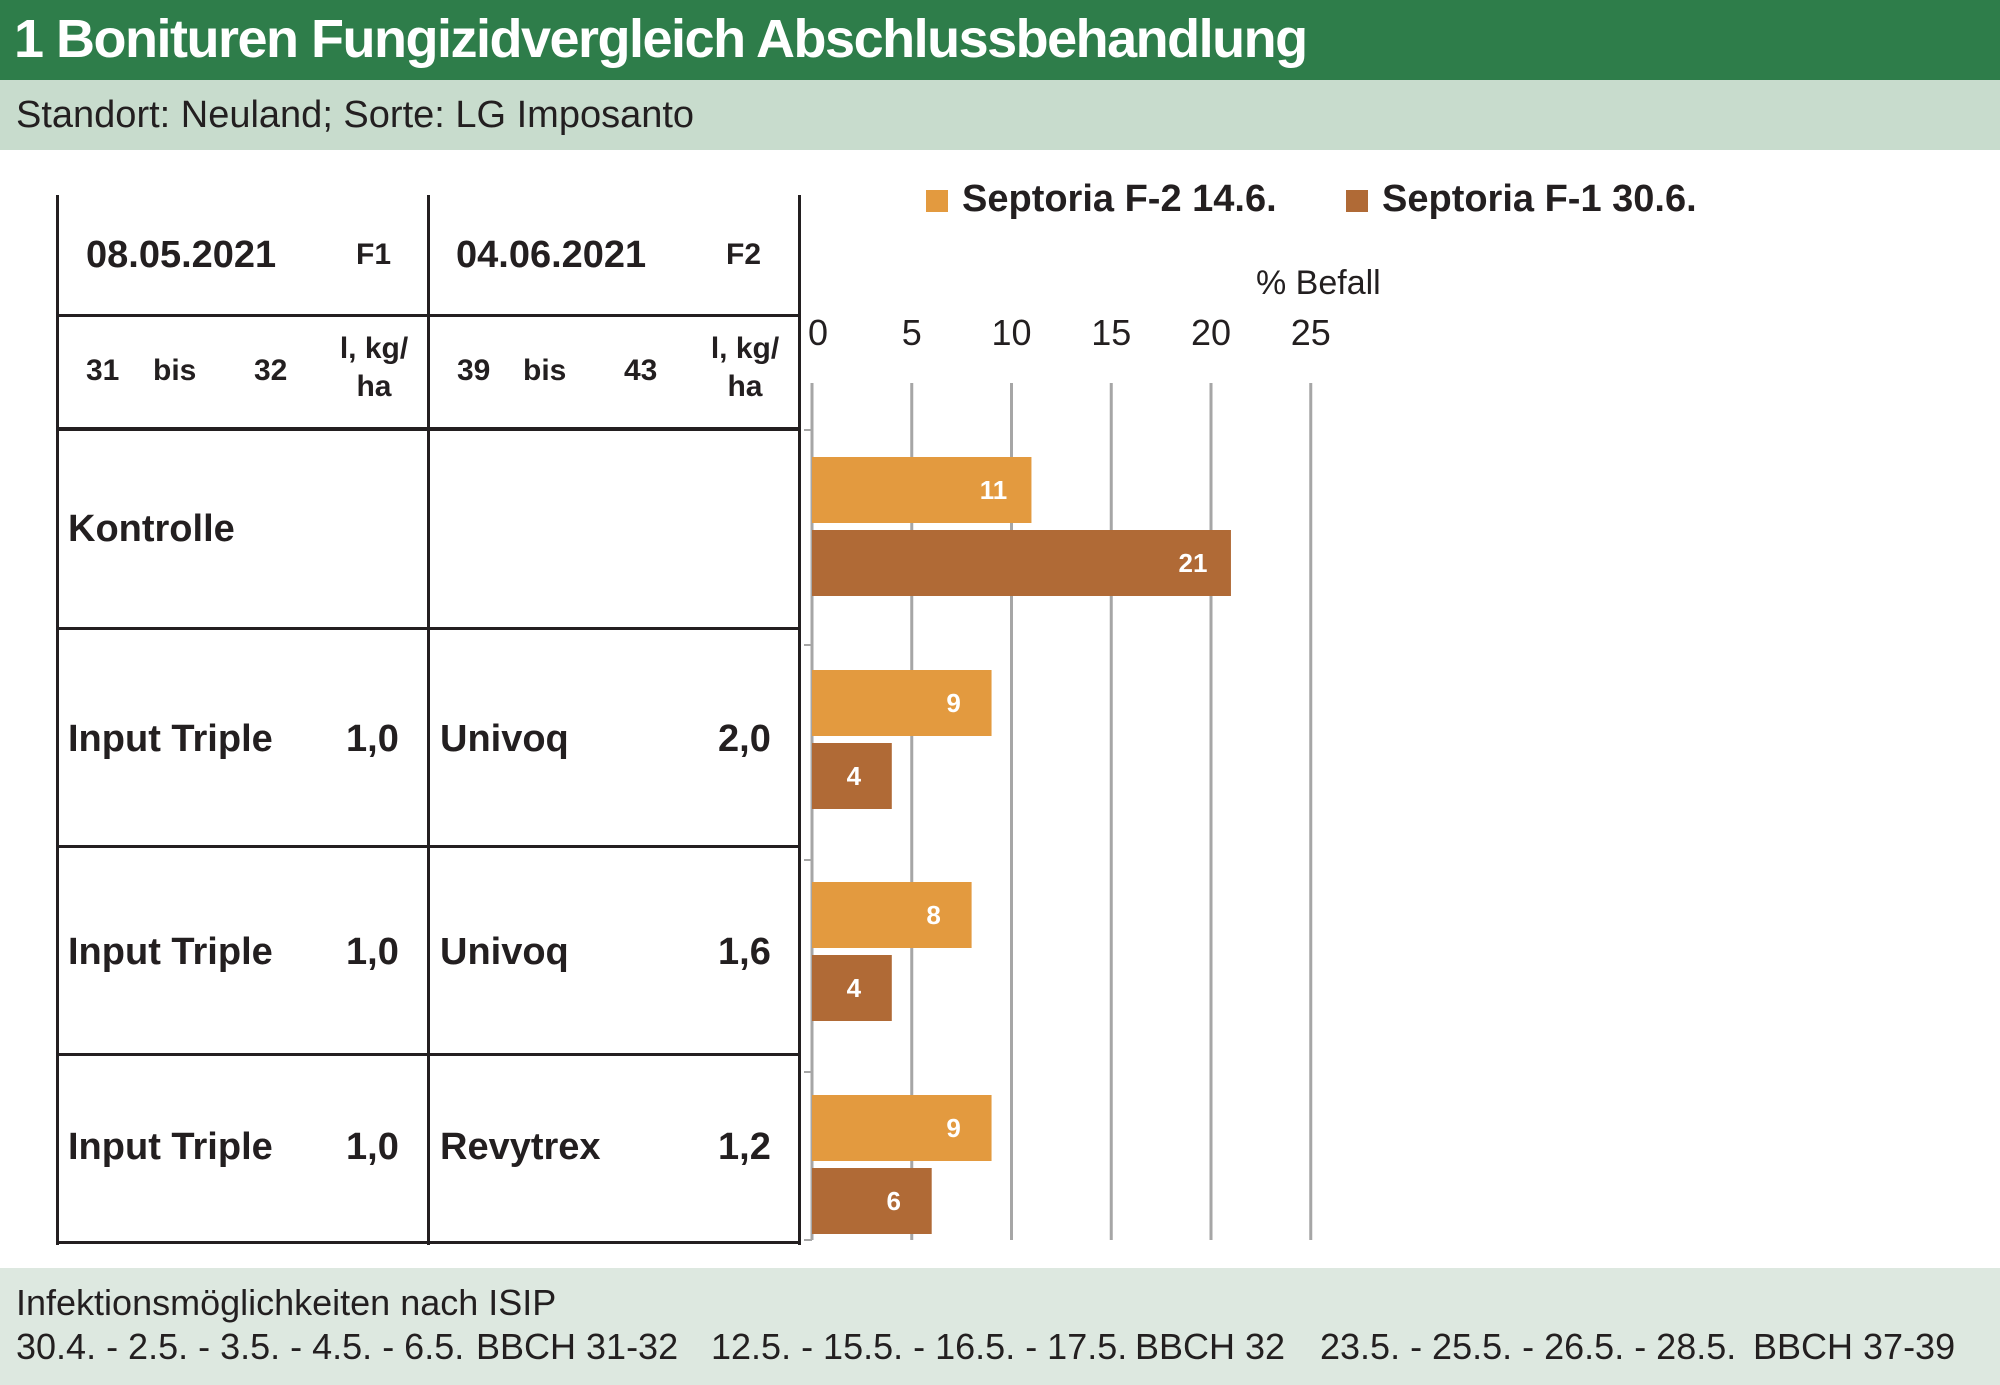 The image size is (2000, 1385). What do you see at coordinates (911, 332) in the screenshot?
I see `x-tick-label: 5` at bounding box center [911, 332].